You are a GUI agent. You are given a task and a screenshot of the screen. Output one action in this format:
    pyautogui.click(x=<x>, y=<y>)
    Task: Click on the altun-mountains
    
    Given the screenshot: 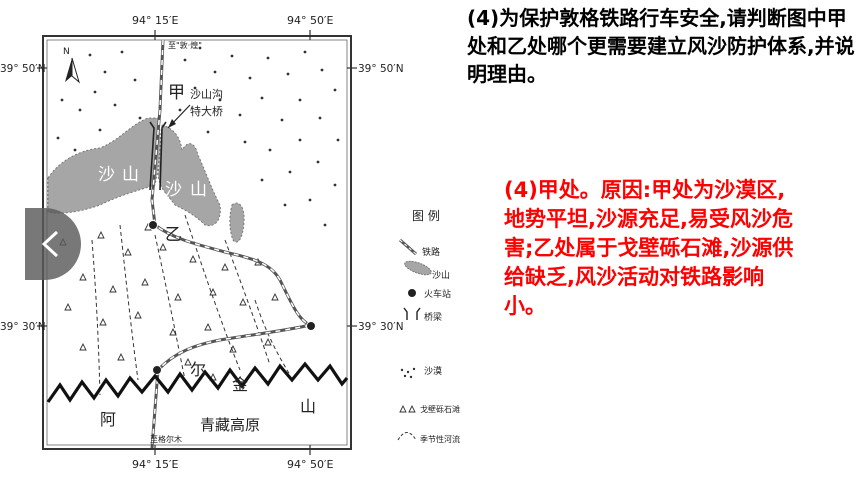 What is the action you would take?
    pyautogui.click(x=197, y=382)
    